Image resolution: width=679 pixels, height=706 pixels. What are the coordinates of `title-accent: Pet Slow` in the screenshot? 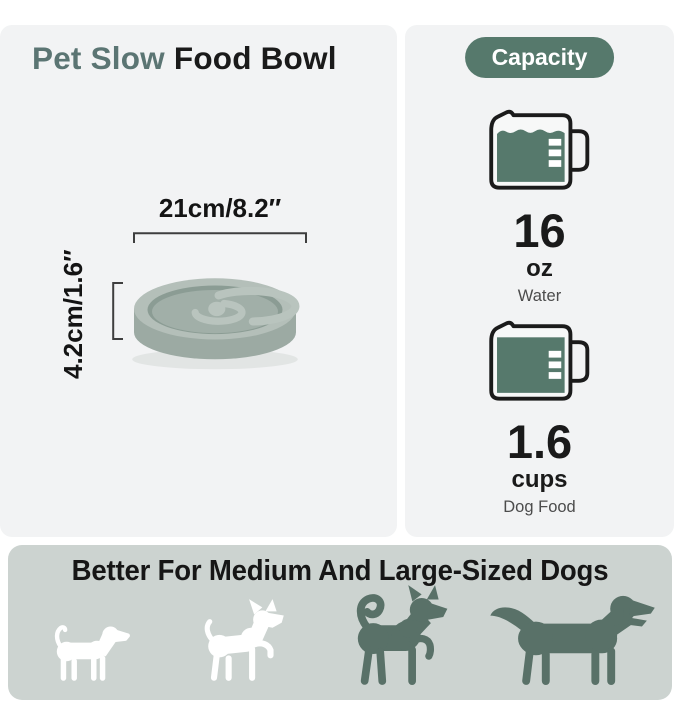 It's located at (98, 58).